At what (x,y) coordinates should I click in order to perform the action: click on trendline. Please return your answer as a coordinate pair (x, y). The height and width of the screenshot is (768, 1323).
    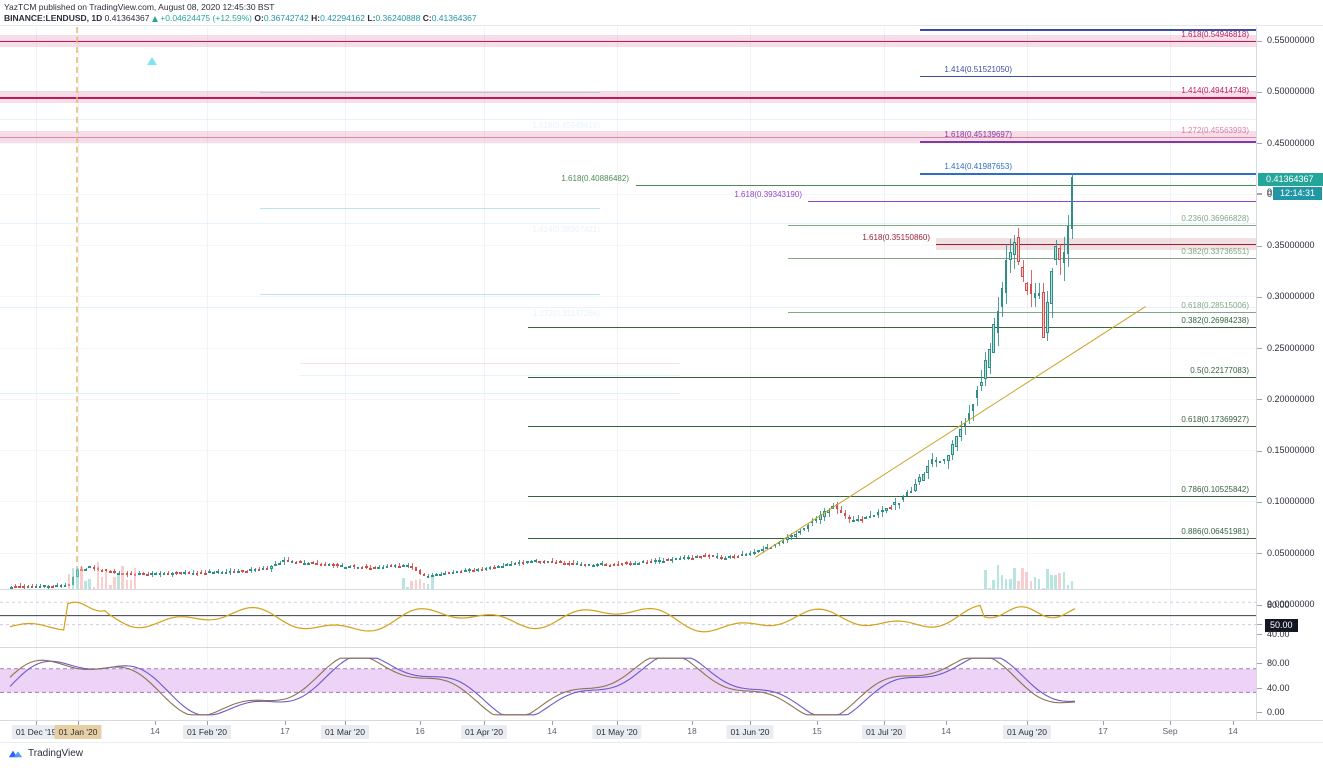
    Looking at the image, I should click on (950, 432).